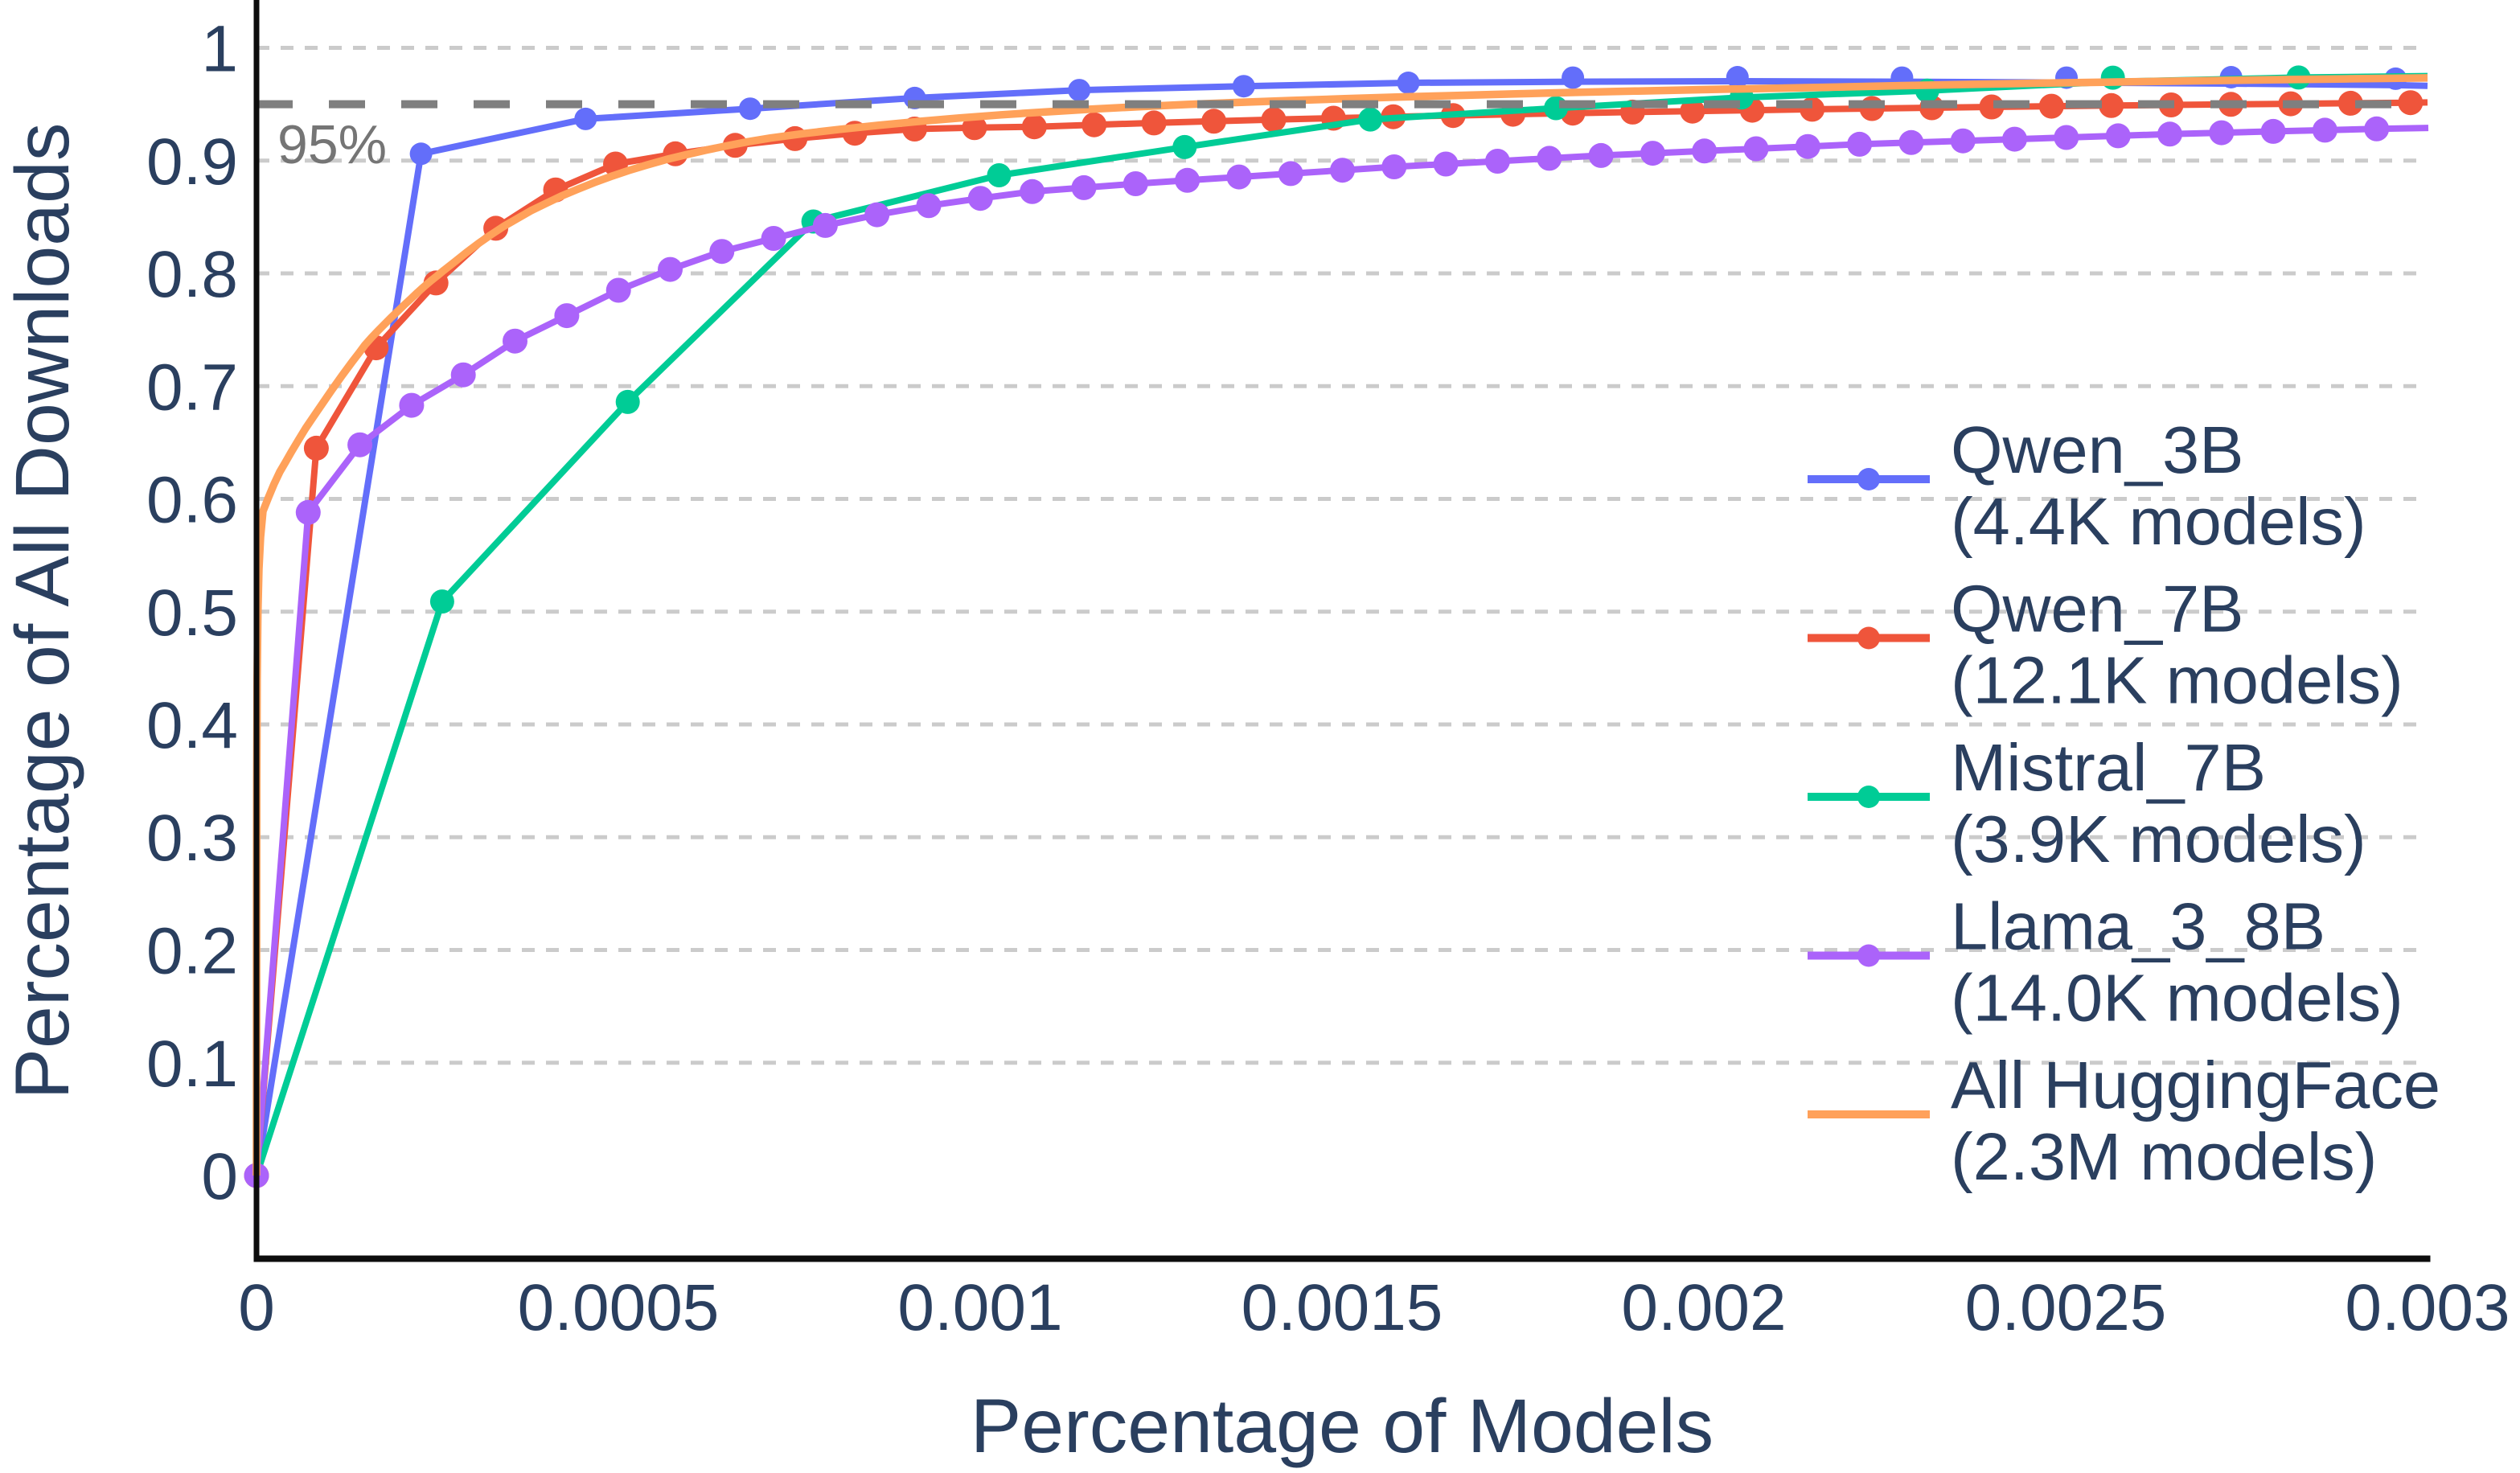 This screenshot has width=2520, height=1473. Describe the element at coordinates (619, 1307) in the screenshot. I see `svg-text: 0.0005` at that location.